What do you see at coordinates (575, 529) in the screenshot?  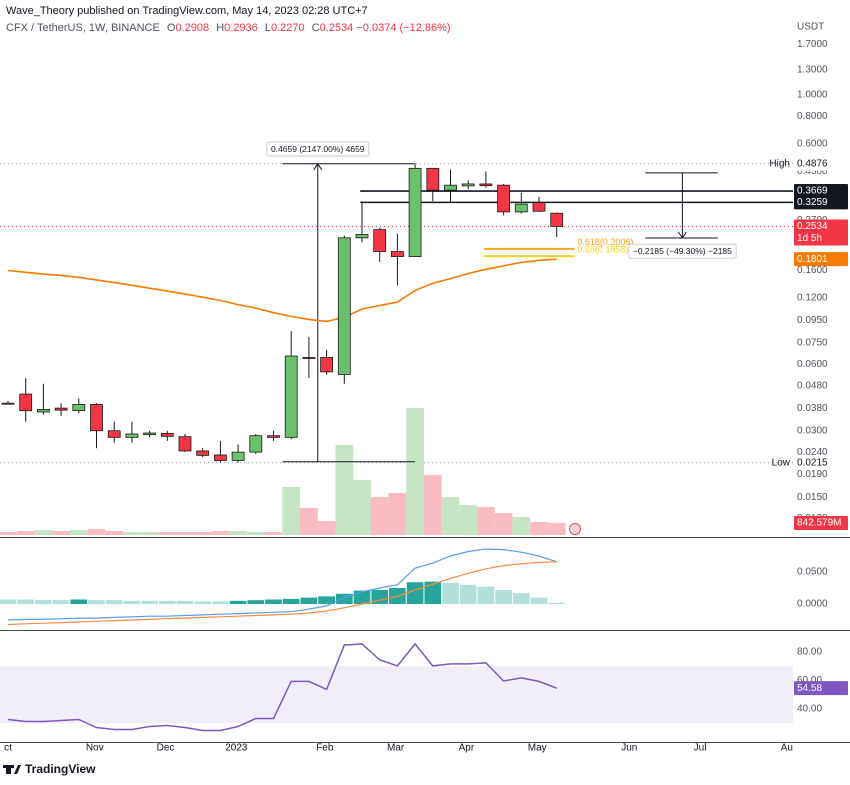 I see `event-icon` at bounding box center [575, 529].